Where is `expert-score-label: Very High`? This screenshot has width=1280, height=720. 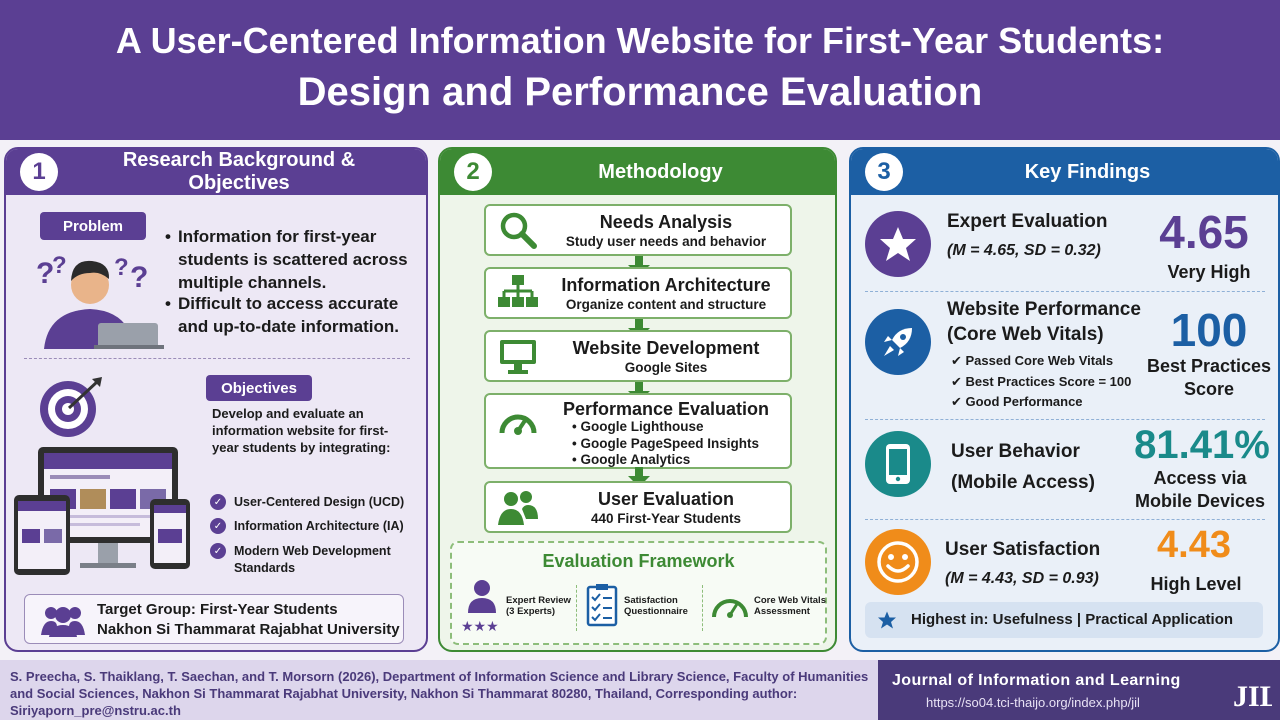
expert-score-label: Very High is located at coordinates (1209, 272).